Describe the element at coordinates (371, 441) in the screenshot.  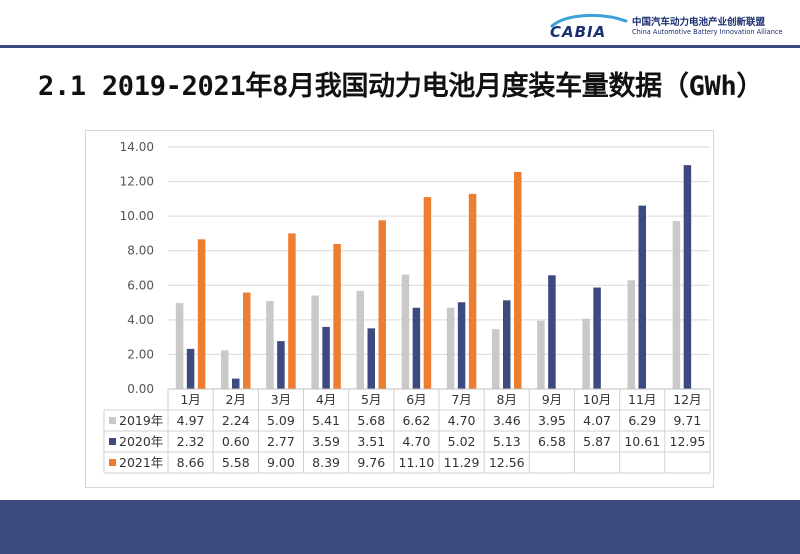
I see `data-table-value: 3.51` at that location.